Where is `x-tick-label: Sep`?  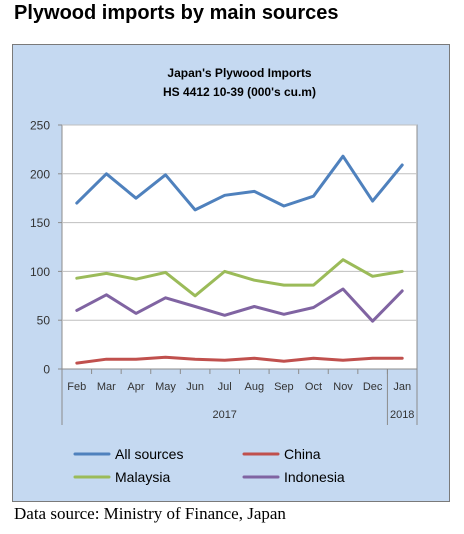 x-tick-label: Sep is located at coordinates (284, 387).